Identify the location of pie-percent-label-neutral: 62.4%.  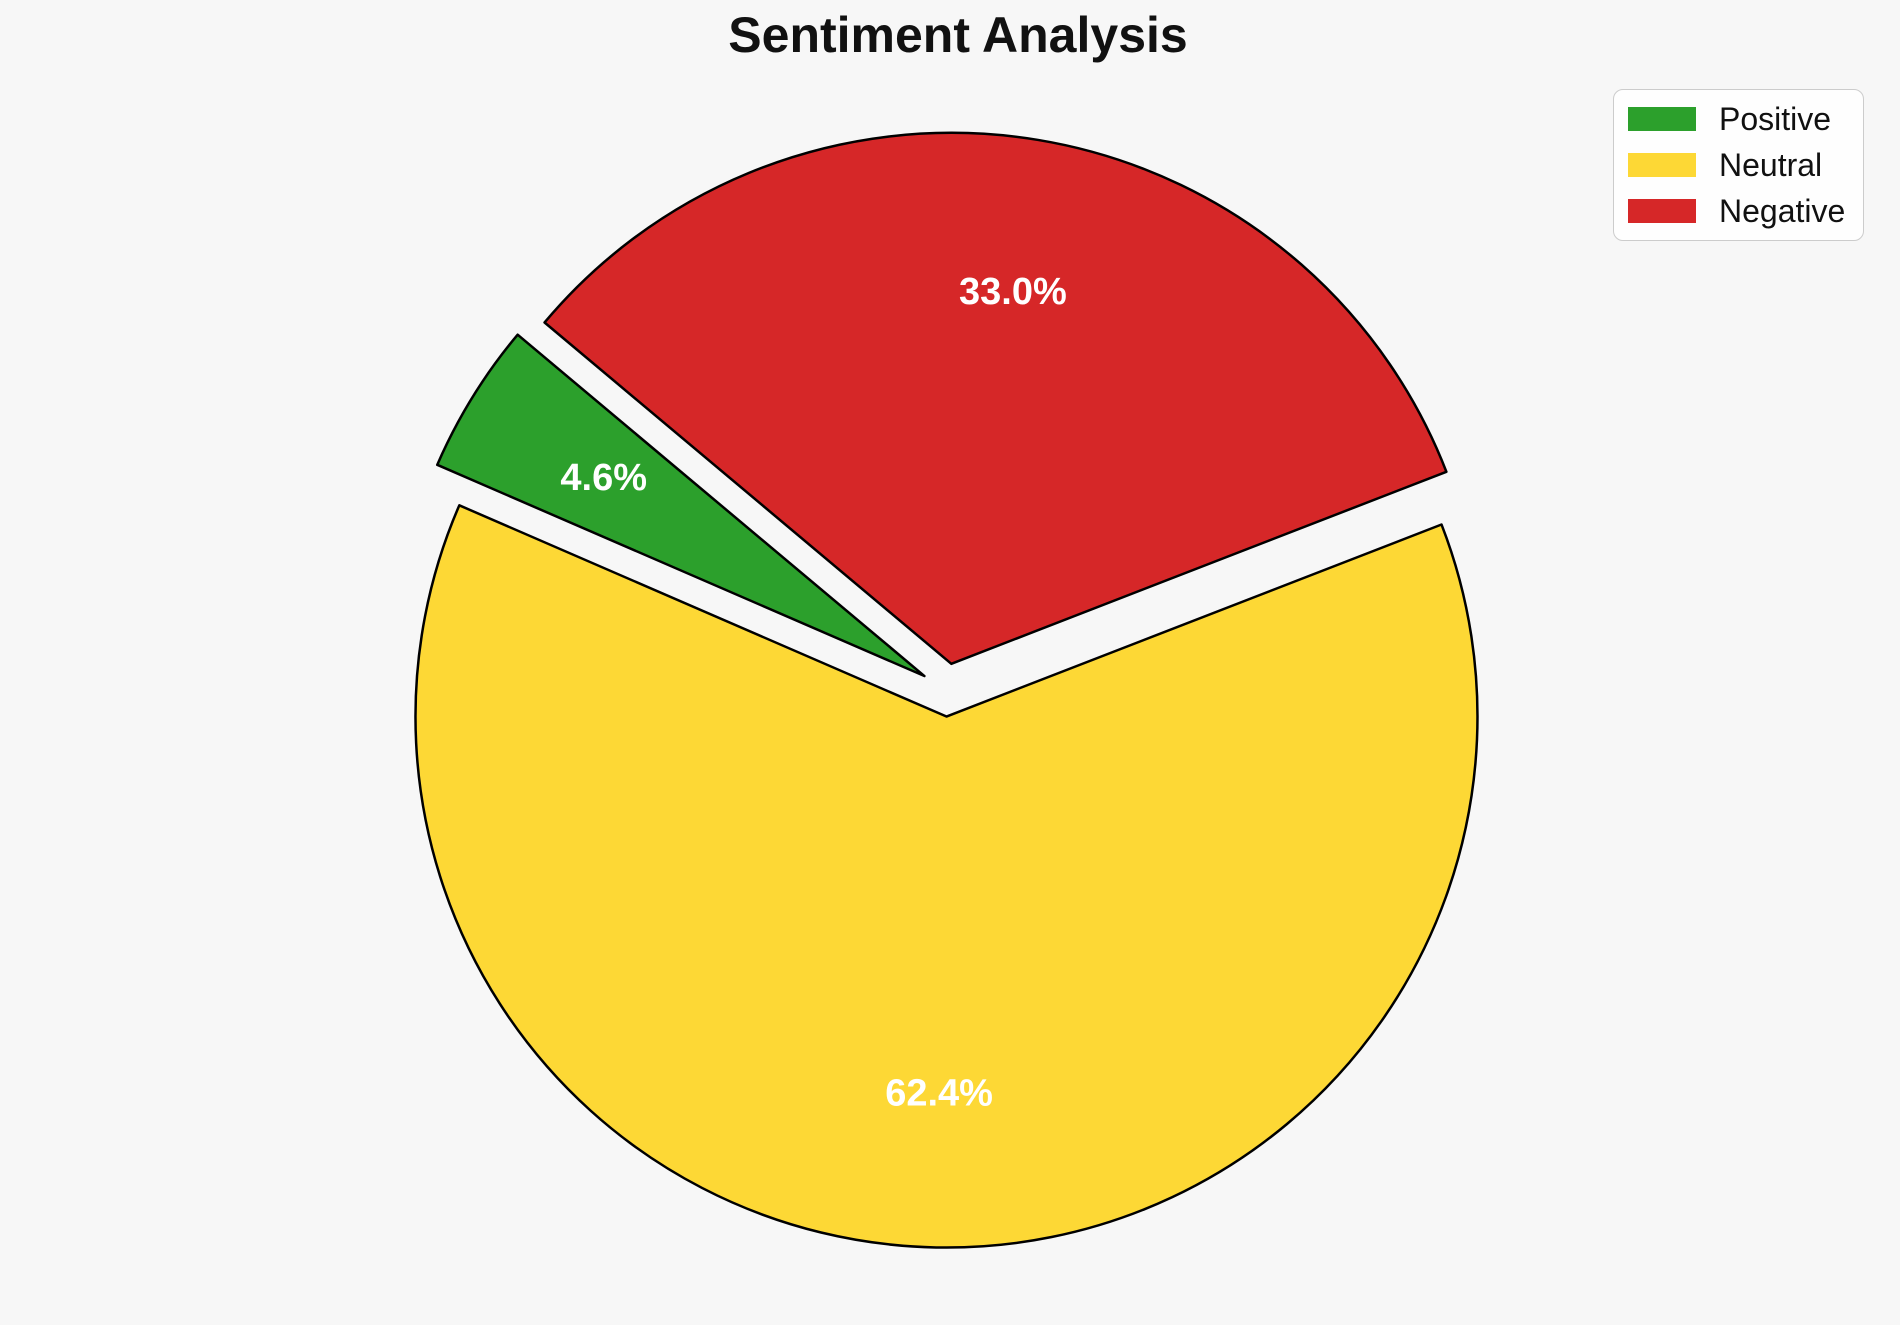
(939, 1094).